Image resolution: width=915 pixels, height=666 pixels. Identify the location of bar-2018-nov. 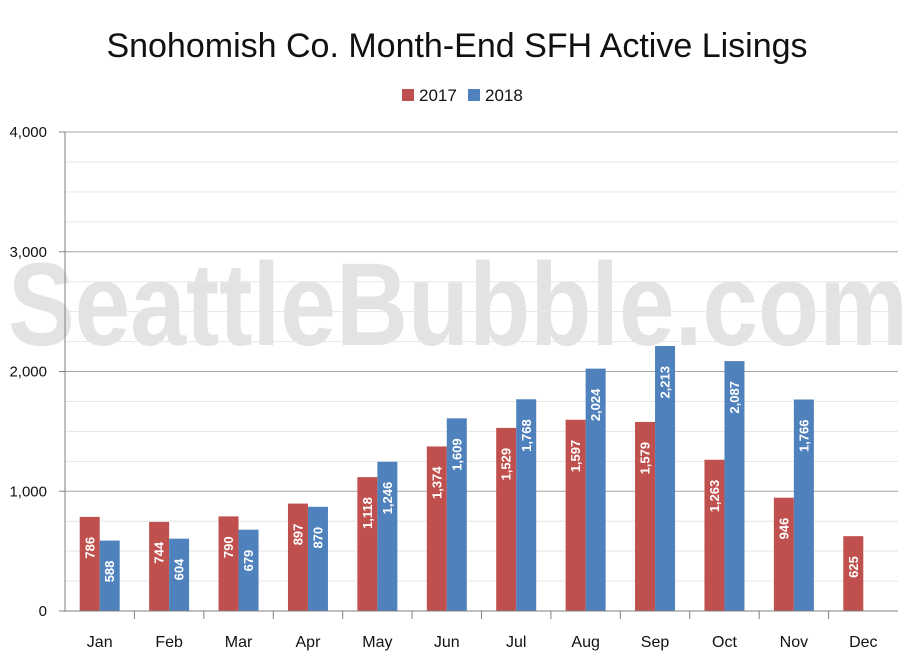
(803, 505).